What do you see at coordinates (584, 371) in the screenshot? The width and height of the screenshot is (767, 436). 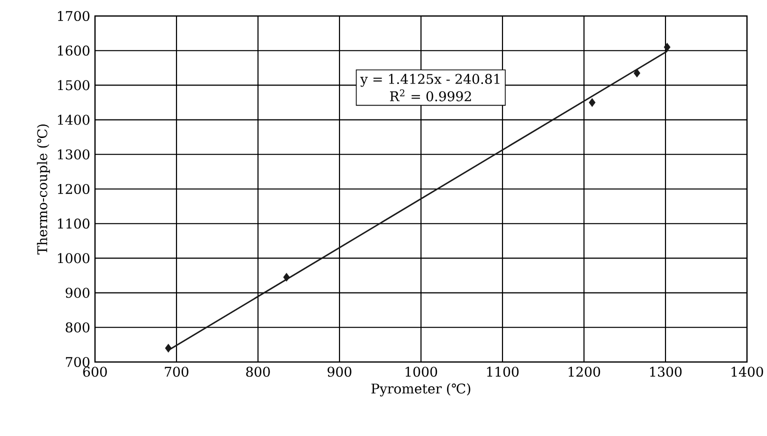 I see `x-tick-label: 1200` at bounding box center [584, 371].